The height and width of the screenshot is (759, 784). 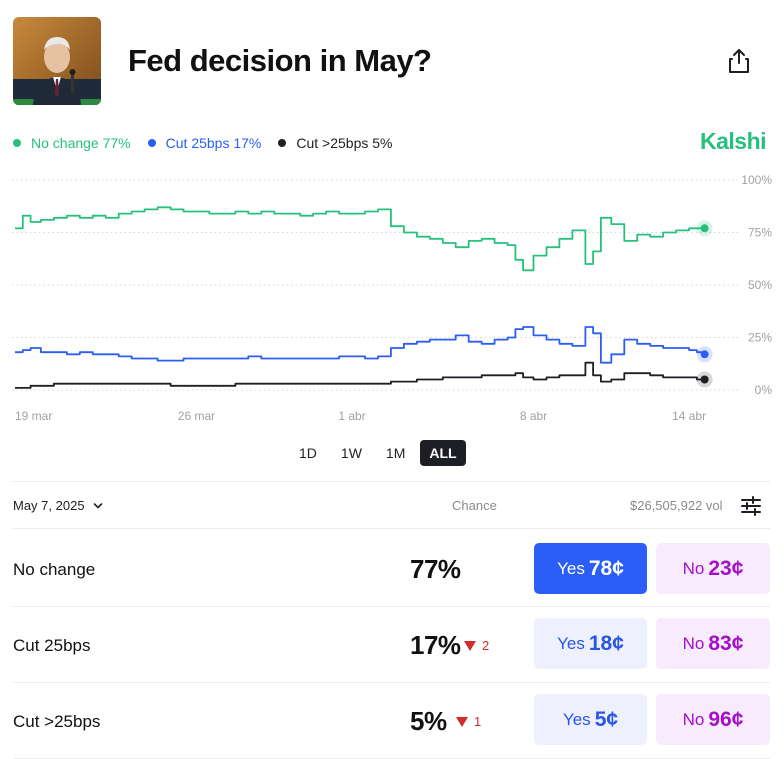 What do you see at coordinates (351, 416) in the screenshot?
I see `x-tick-label: 1 abr` at bounding box center [351, 416].